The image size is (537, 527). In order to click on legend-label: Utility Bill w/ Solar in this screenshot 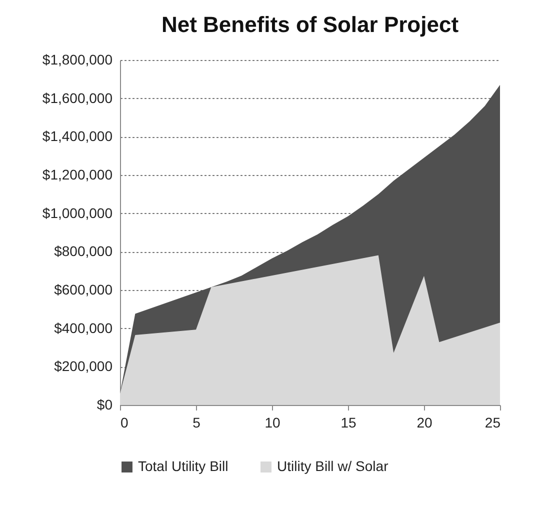, I will do `click(333, 466)`.